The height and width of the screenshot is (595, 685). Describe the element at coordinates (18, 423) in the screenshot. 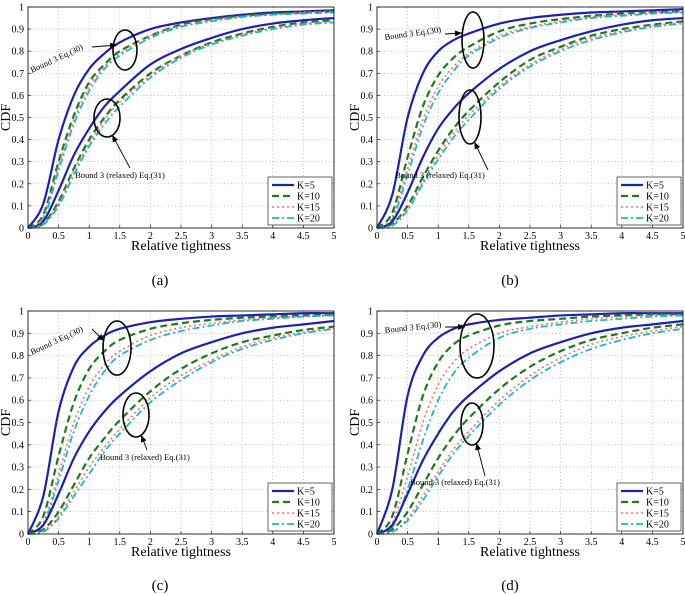

I see `y-tick-label: 0.5` at that location.